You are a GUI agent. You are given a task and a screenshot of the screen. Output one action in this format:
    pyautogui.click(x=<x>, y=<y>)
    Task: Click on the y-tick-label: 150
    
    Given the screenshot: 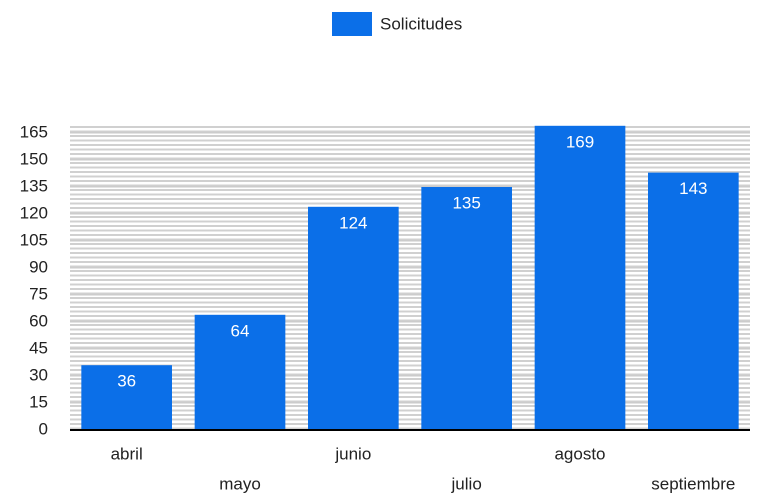 What is the action you would take?
    pyautogui.click(x=34, y=158)
    